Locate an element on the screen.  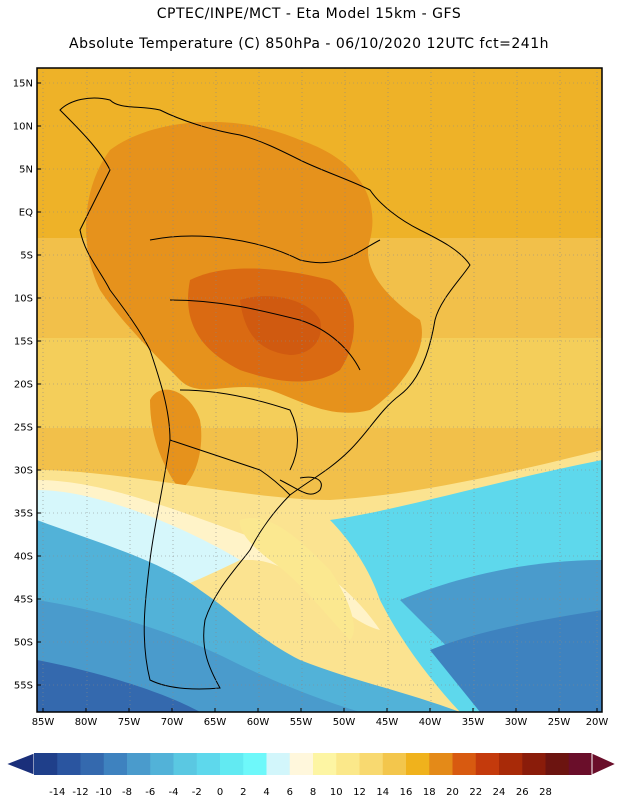
lat-tick-label: 5S is located at coordinates (26, 256).